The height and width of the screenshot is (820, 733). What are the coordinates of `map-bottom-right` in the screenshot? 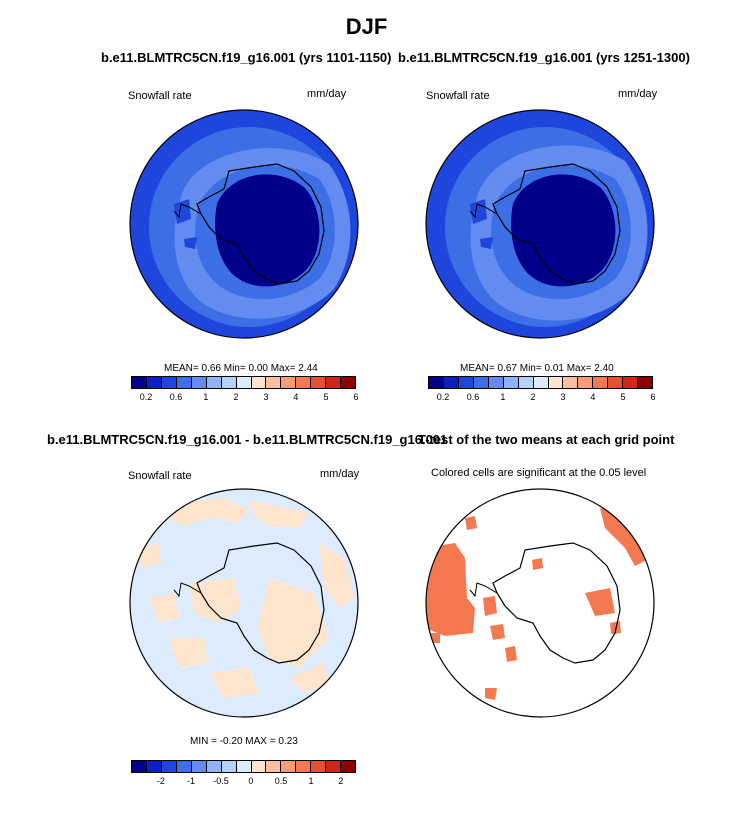 It's located at (540, 603).